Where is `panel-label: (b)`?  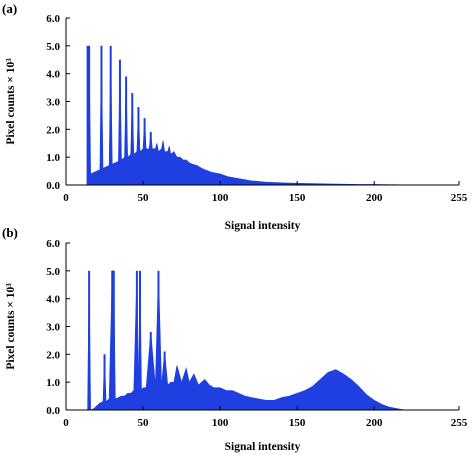 panel-label: (b) is located at coordinates (10, 232).